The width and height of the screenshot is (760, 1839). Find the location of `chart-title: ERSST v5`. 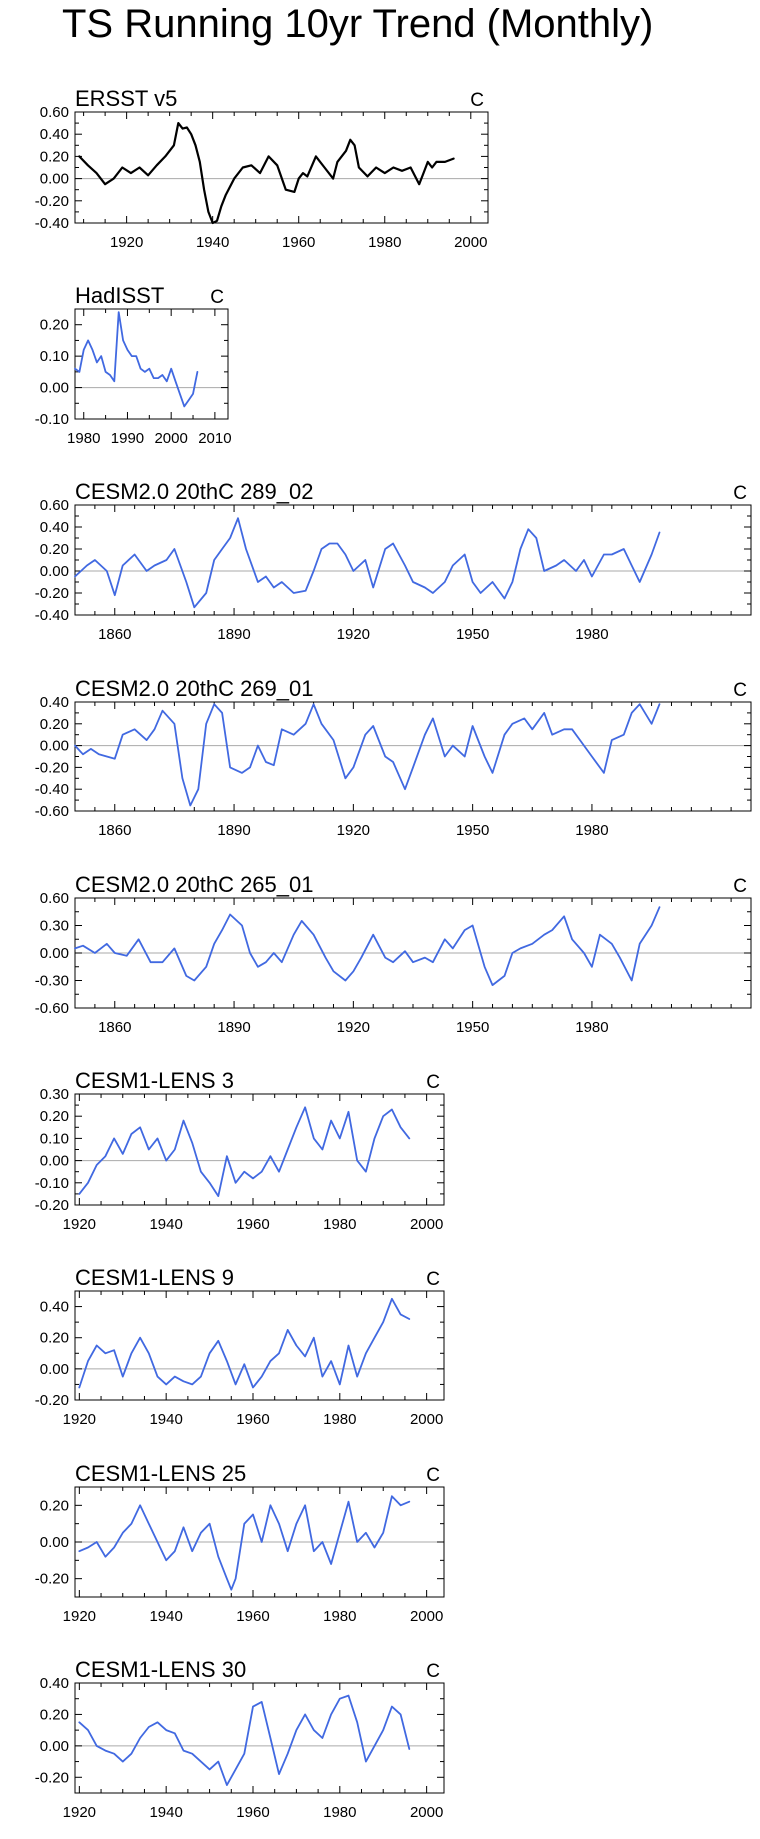

chart-title: ERSST v5 is located at coordinates (126, 98).